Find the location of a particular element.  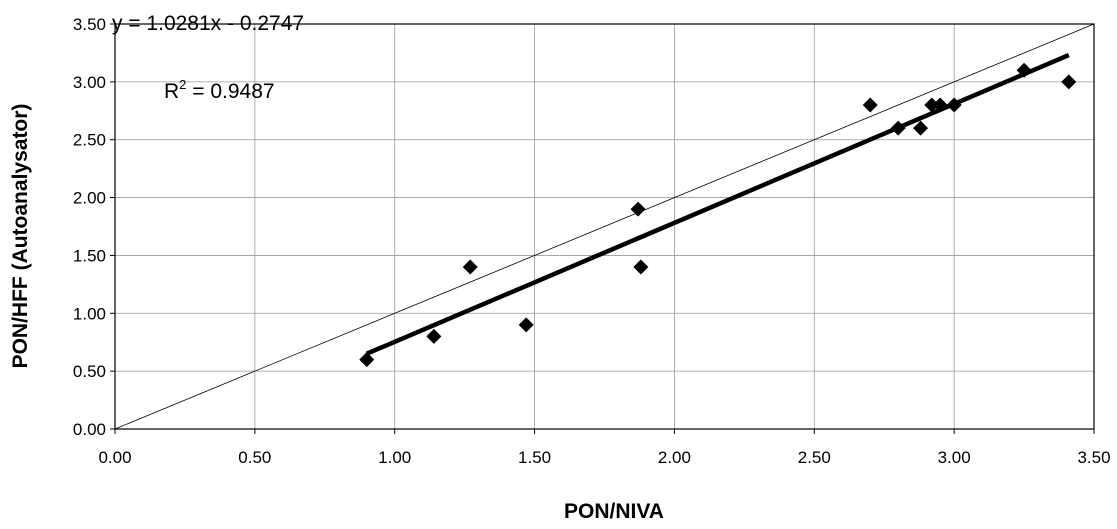

r-squared-symbol: R is located at coordinates (171, 91).